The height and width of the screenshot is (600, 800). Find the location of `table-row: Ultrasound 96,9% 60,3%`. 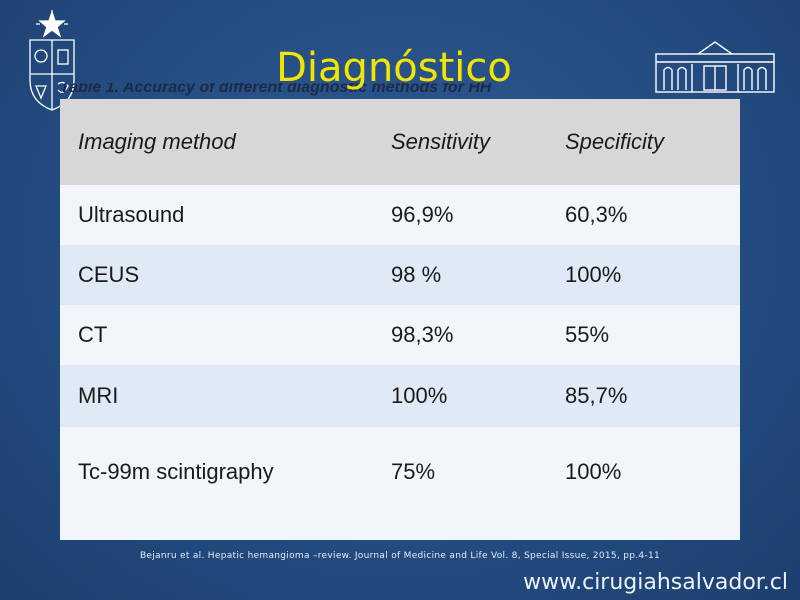

table-row: Ultrasound 96,9% 60,3% is located at coordinates (400, 215).